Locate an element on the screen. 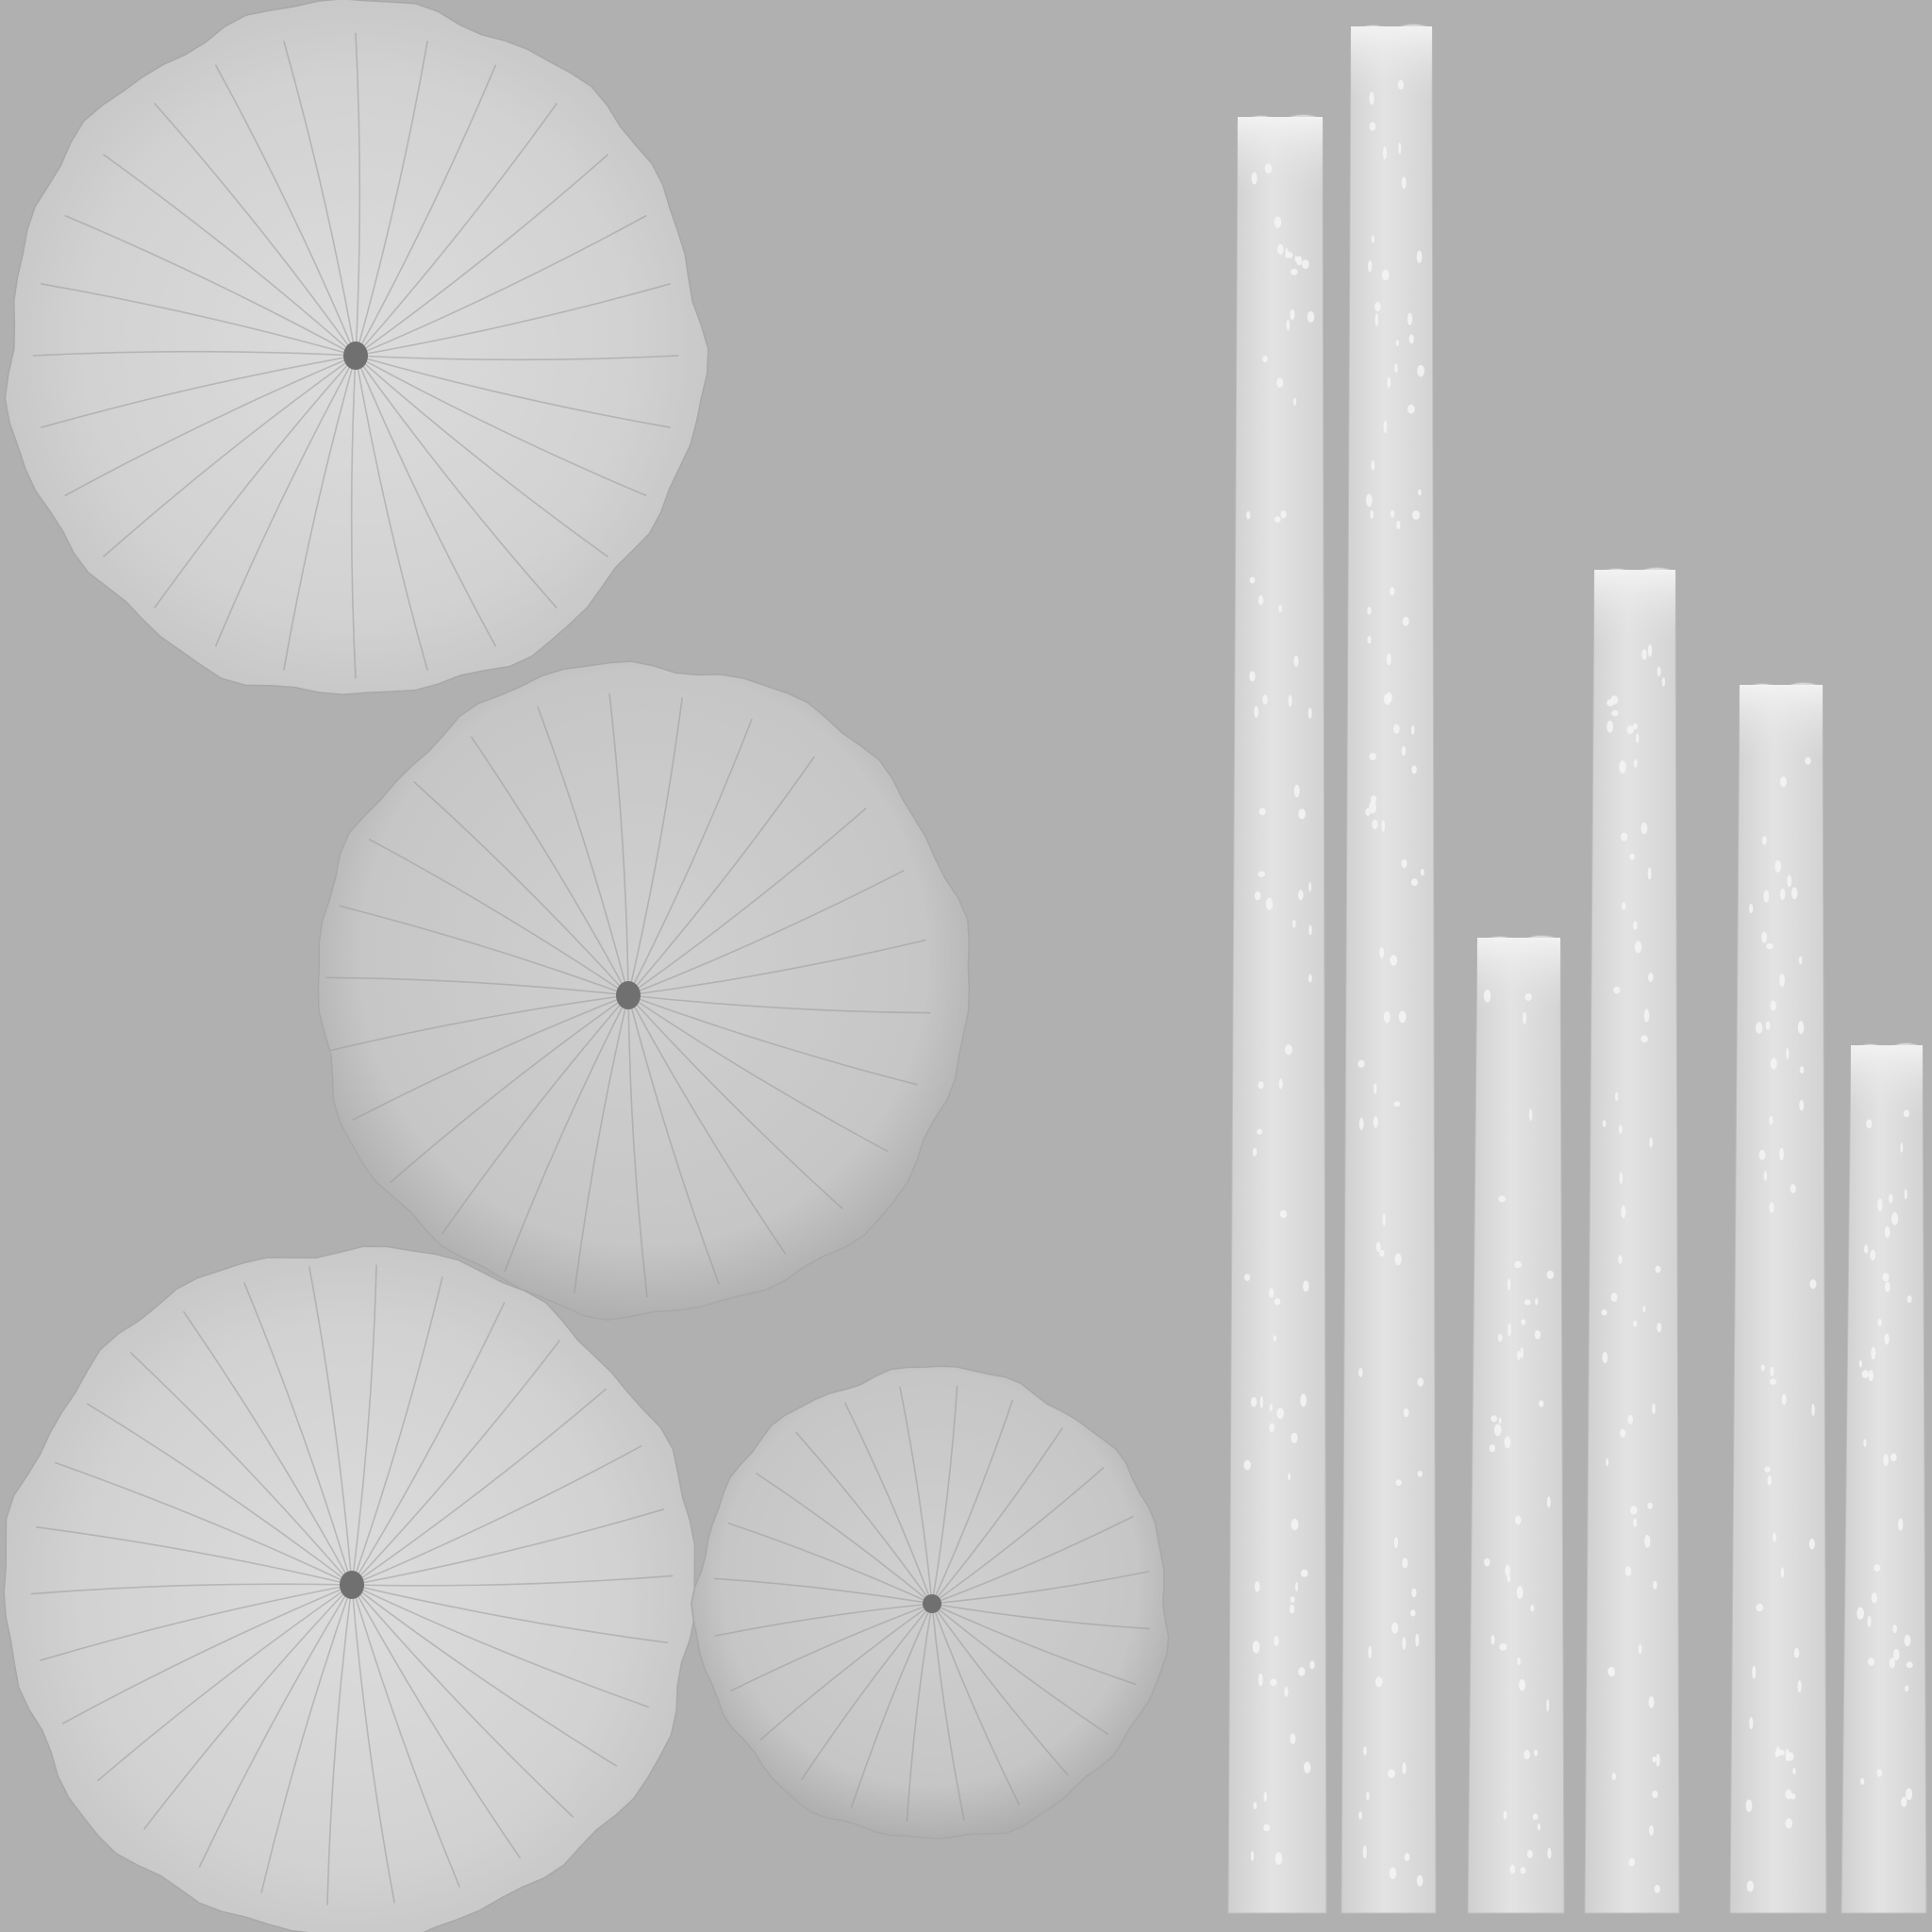 The height and width of the screenshot is (1932, 1932). stem-top-highlight is located at coordinates (1887, 1083).